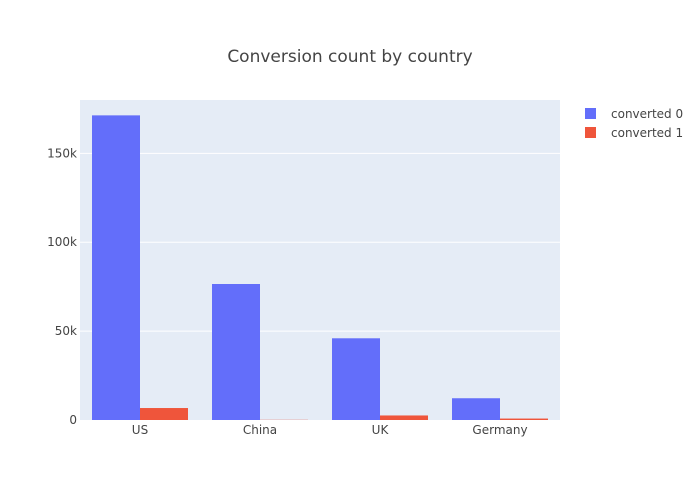 The height and width of the screenshot is (500, 700). What do you see at coordinates (634, 123) in the screenshot?
I see `legend: converted 0 converted 1` at bounding box center [634, 123].